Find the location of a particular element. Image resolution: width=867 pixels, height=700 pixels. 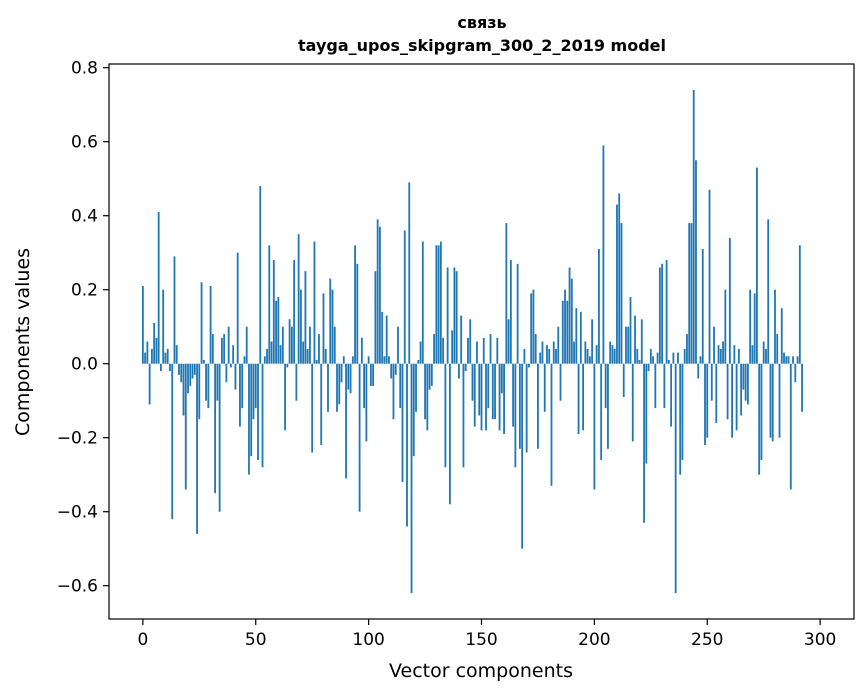

x-tick-label: 100 is located at coordinates (368, 640).